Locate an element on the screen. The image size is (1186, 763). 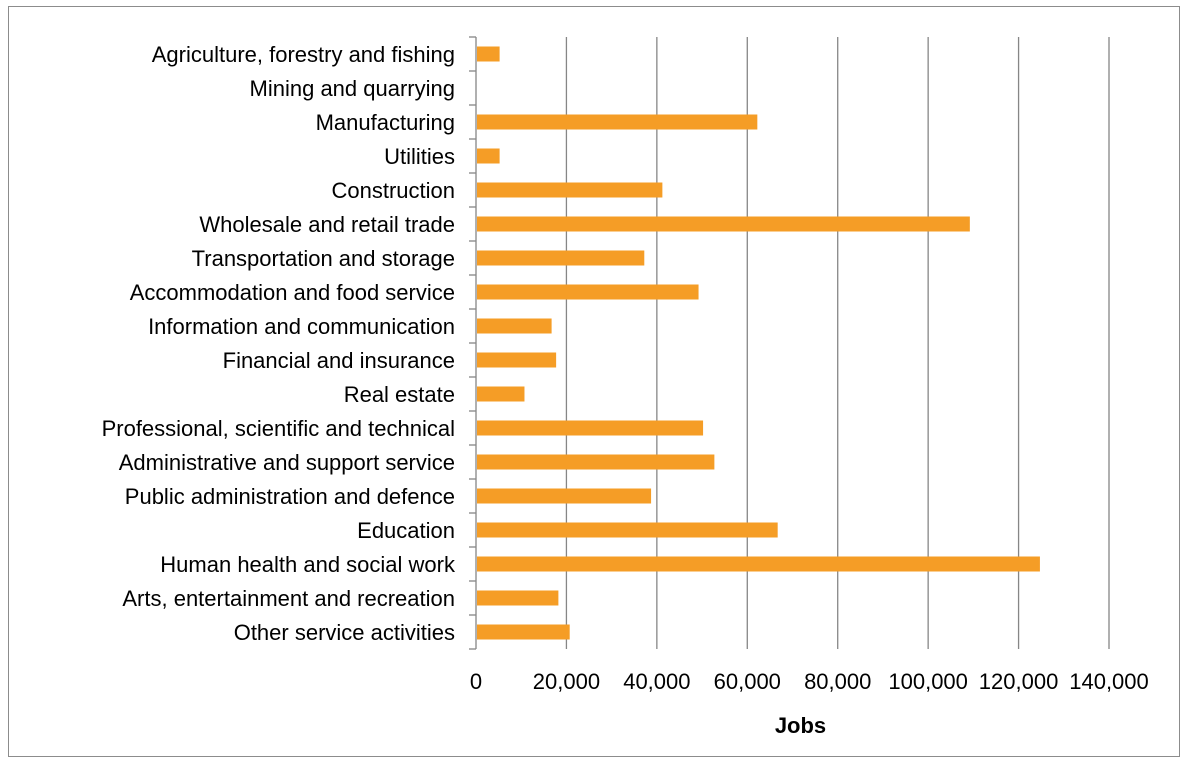
x-tick-label: 0 is located at coordinates (476, 681).